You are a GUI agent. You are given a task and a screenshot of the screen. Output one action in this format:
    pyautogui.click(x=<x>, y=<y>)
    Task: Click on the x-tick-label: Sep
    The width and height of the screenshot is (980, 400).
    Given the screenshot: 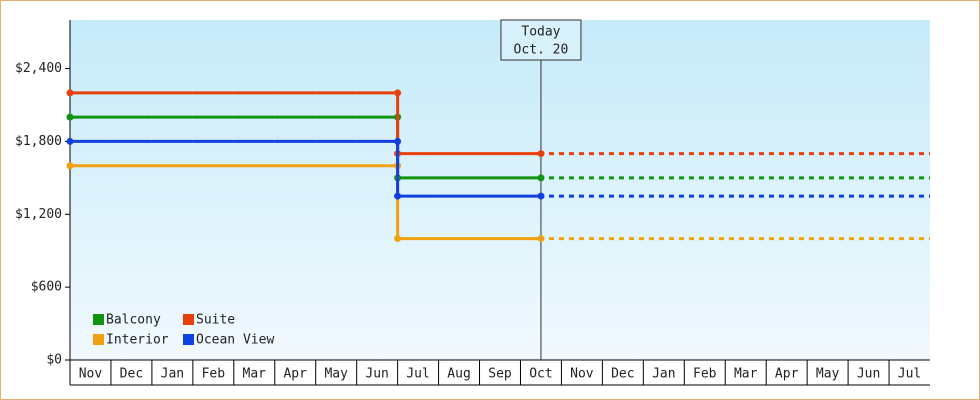 What is the action you would take?
    pyautogui.click(x=500, y=374)
    